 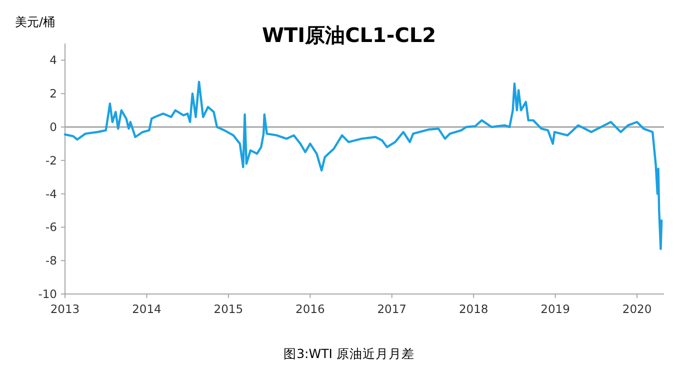 I want to click on x-tick-label: 2018, so click(x=473, y=309).